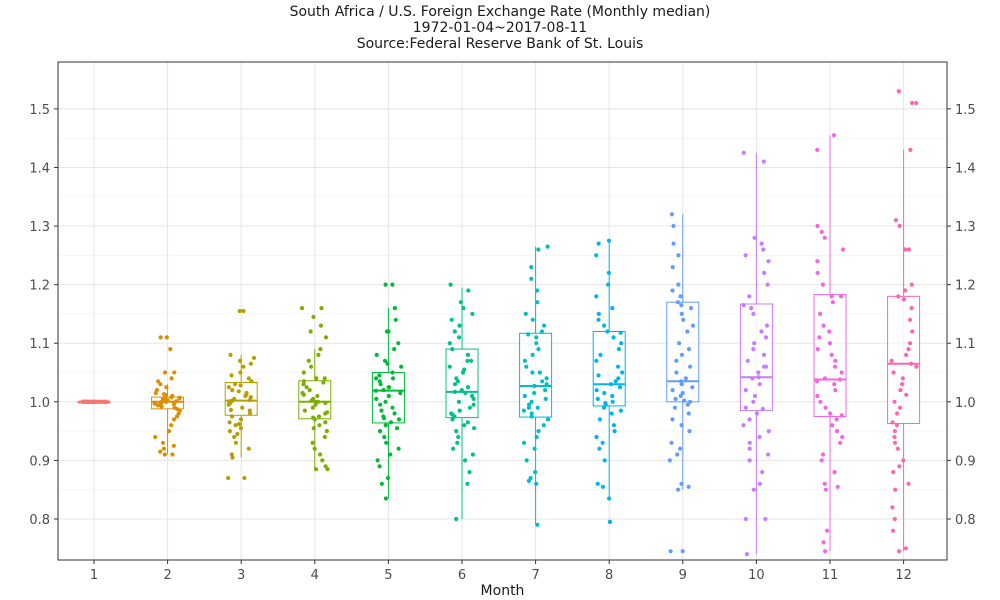 The image size is (1000, 600). What do you see at coordinates (462, 383) in the screenshot?
I see `box-iqr` at bounding box center [462, 383].